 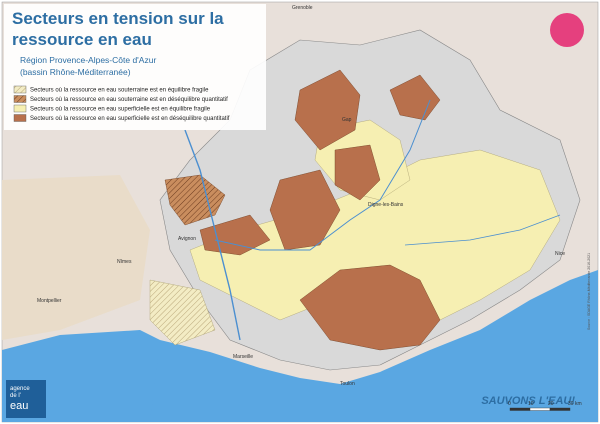 What do you see at coordinates (49, 301) in the screenshot?
I see `place: Montpellier` at bounding box center [49, 301].